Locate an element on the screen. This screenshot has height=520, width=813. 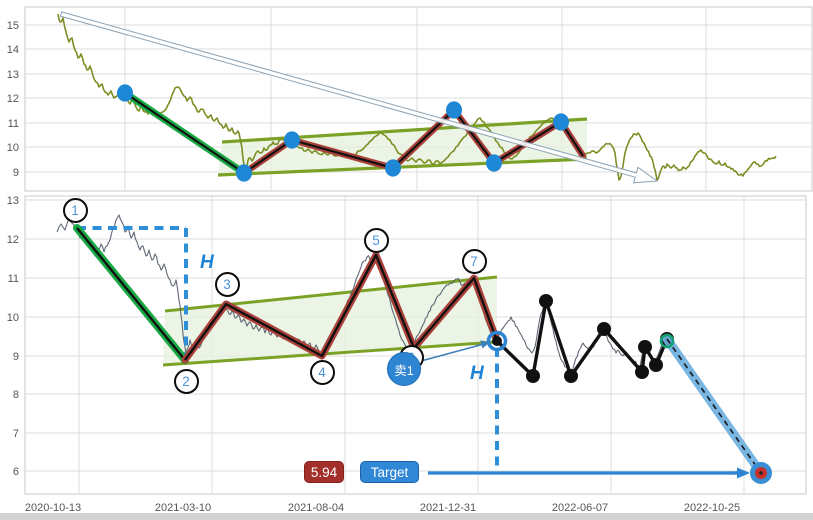
y-tick-label: 7 is located at coordinates (16, 434).